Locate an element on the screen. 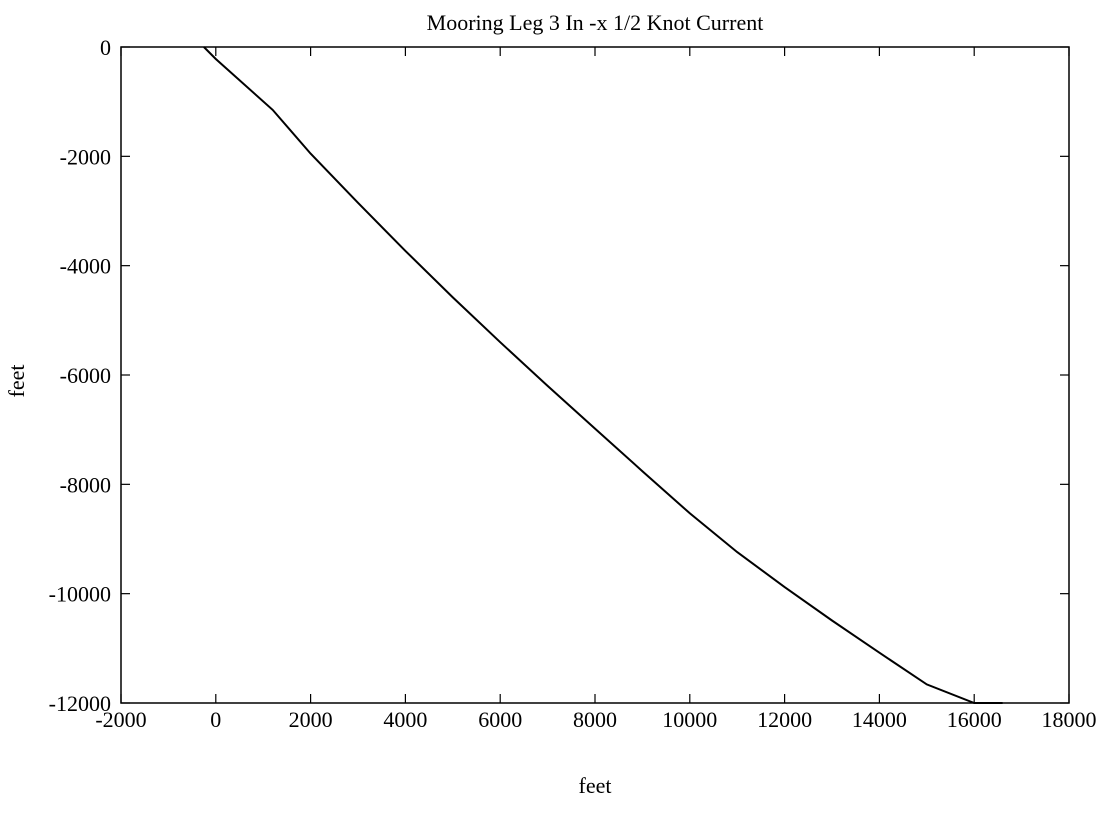 The width and height of the screenshot is (1115, 831). x-axis-label: feet is located at coordinates (595, 785).